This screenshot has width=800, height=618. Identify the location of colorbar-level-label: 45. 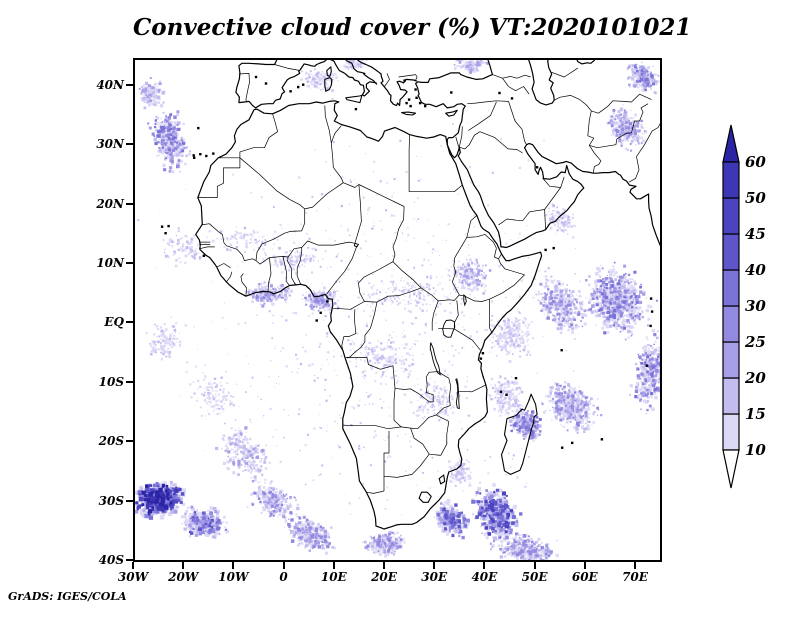
(755, 234).